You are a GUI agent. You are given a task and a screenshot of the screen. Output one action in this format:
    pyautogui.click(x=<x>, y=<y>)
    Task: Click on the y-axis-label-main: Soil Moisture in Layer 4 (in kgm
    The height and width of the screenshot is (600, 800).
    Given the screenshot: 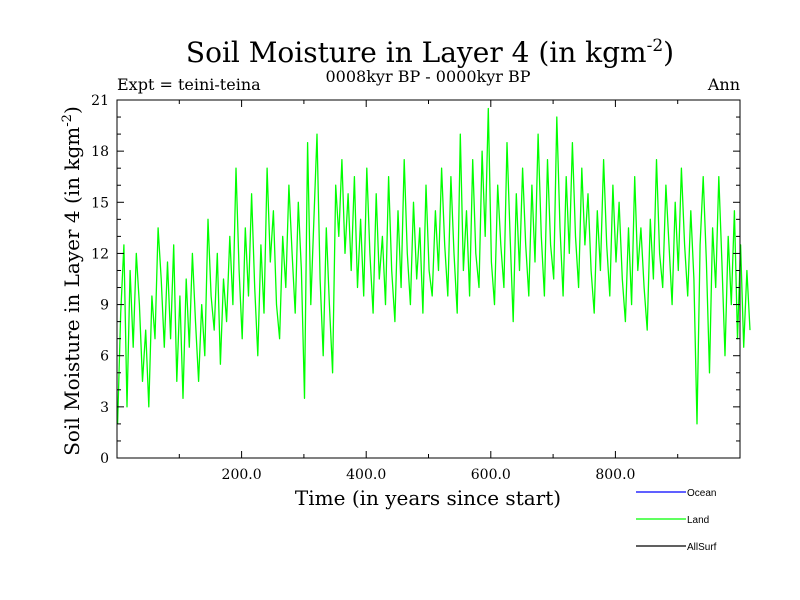 What is the action you would take?
    pyautogui.click(x=72, y=291)
    